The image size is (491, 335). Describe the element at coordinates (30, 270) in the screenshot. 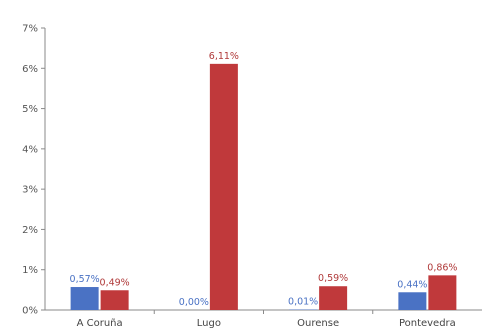

I see `y-tick-label: 1%` at that location.